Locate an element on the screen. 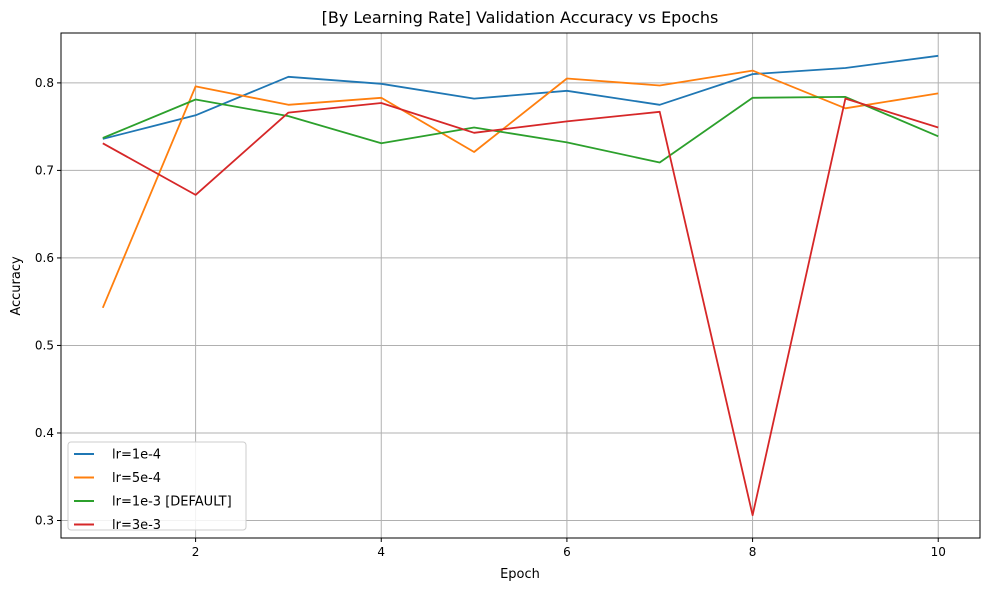 The height and width of the screenshot is (590, 989). legend-label: lr=1e-3 [DEFAULT] is located at coordinates (172, 502).